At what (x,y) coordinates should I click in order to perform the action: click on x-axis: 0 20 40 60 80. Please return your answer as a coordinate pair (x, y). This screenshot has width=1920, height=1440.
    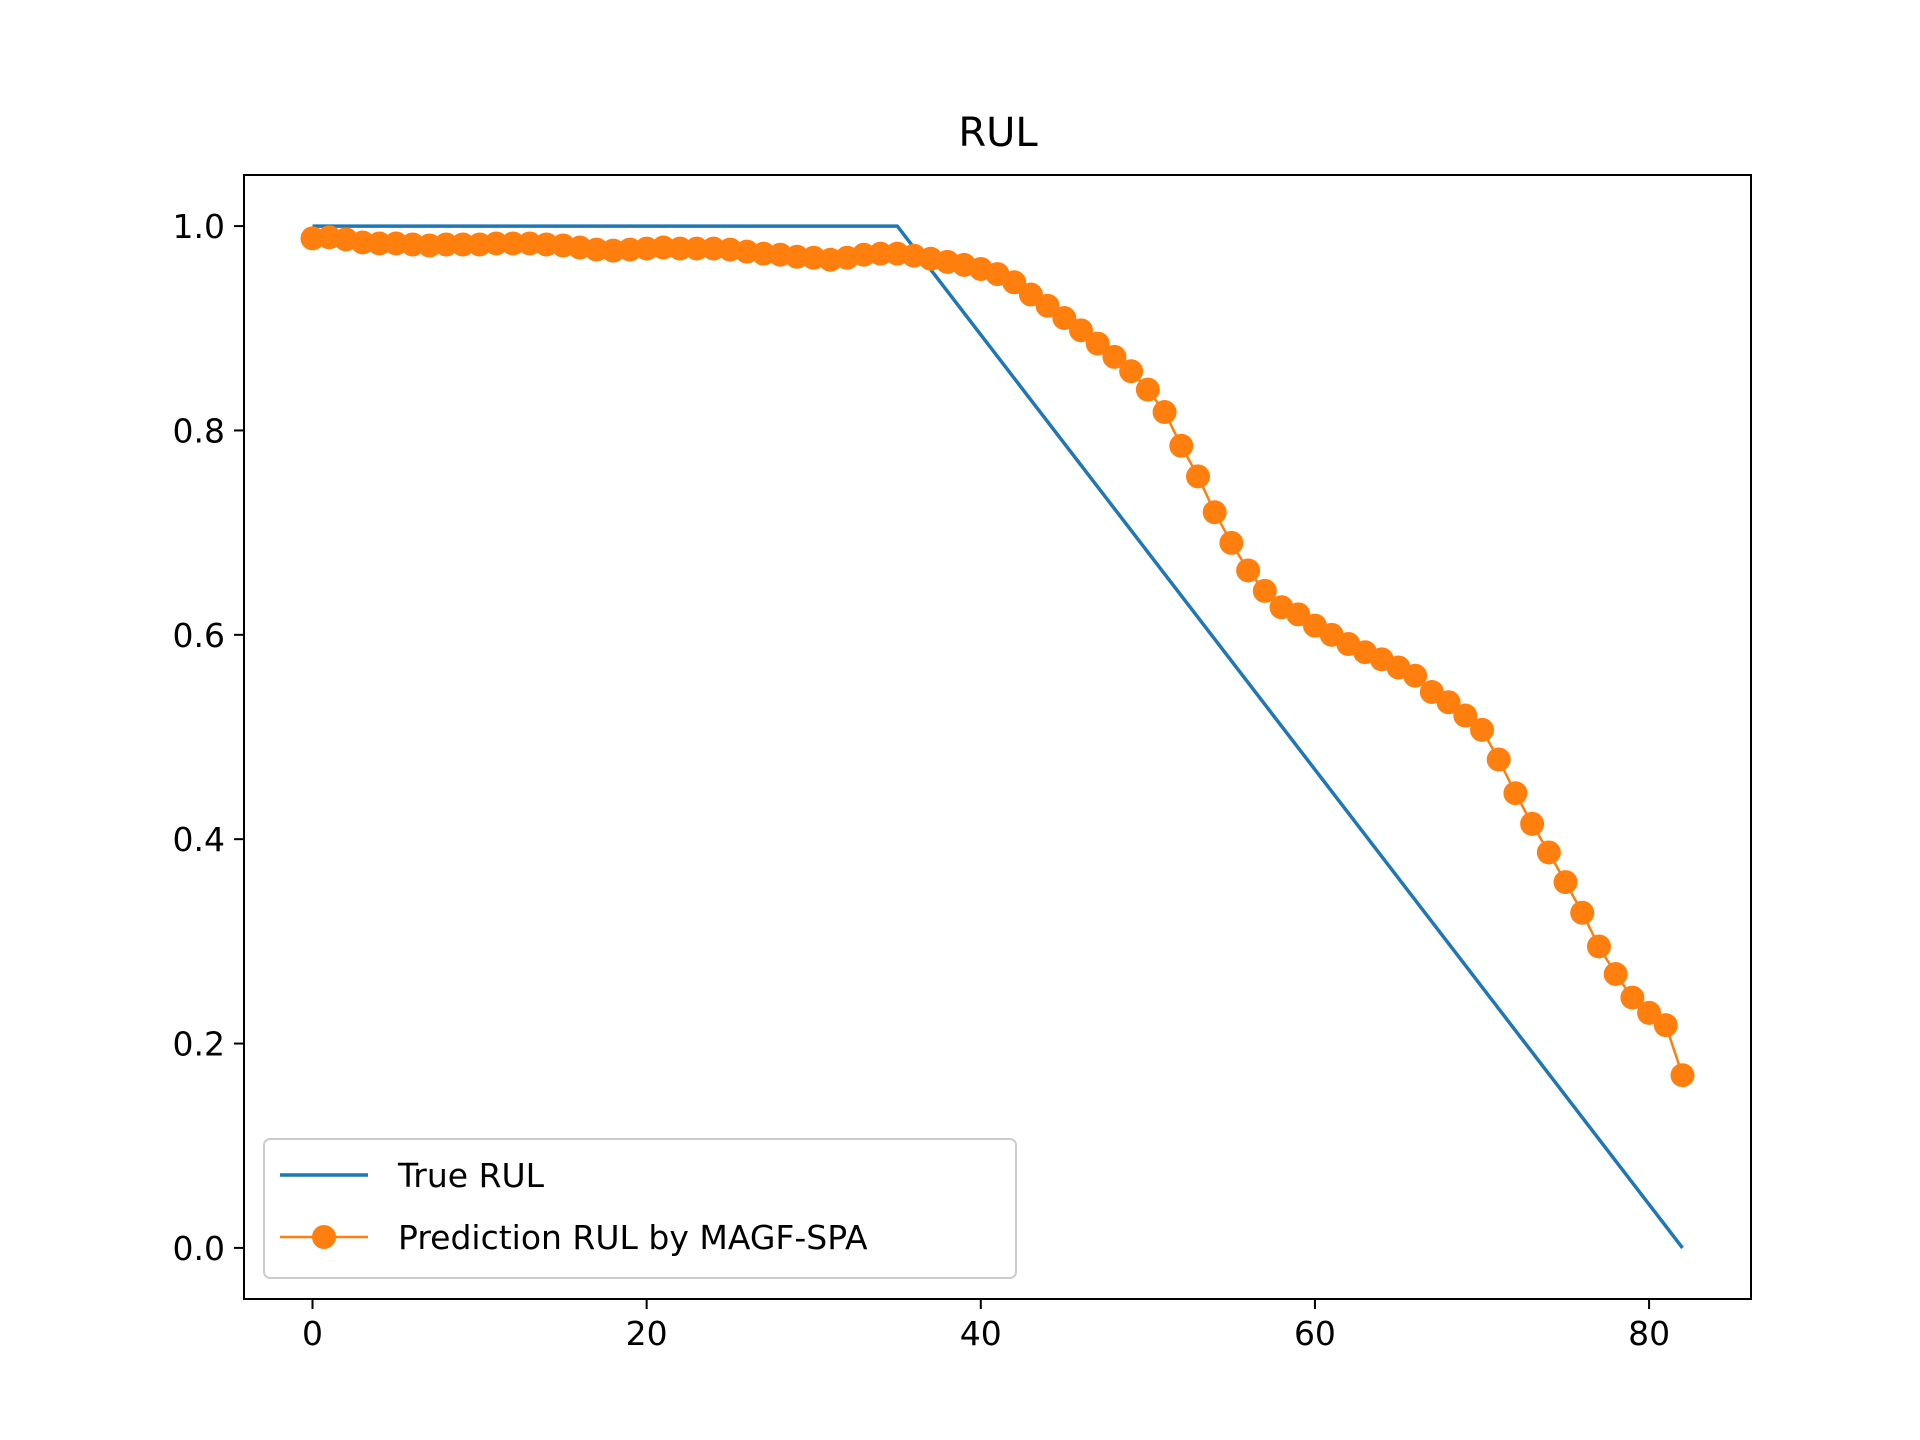
    Looking at the image, I should click on (986, 1326).